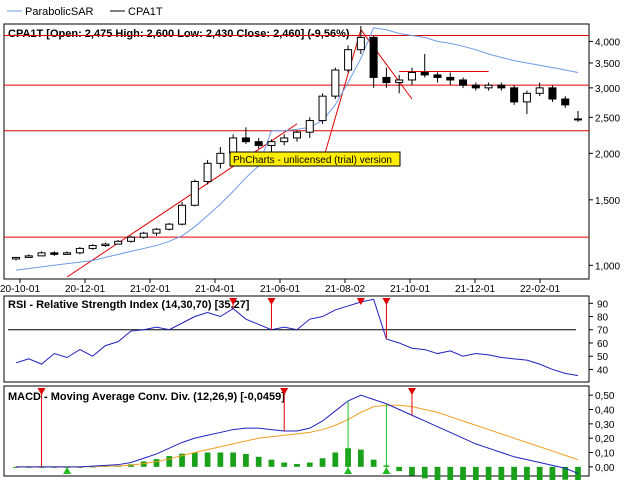  I want to click on price-y-axis: 1,000 1,500 2,000 2,500 3,000 3,500 4,000, so click(604, 154).